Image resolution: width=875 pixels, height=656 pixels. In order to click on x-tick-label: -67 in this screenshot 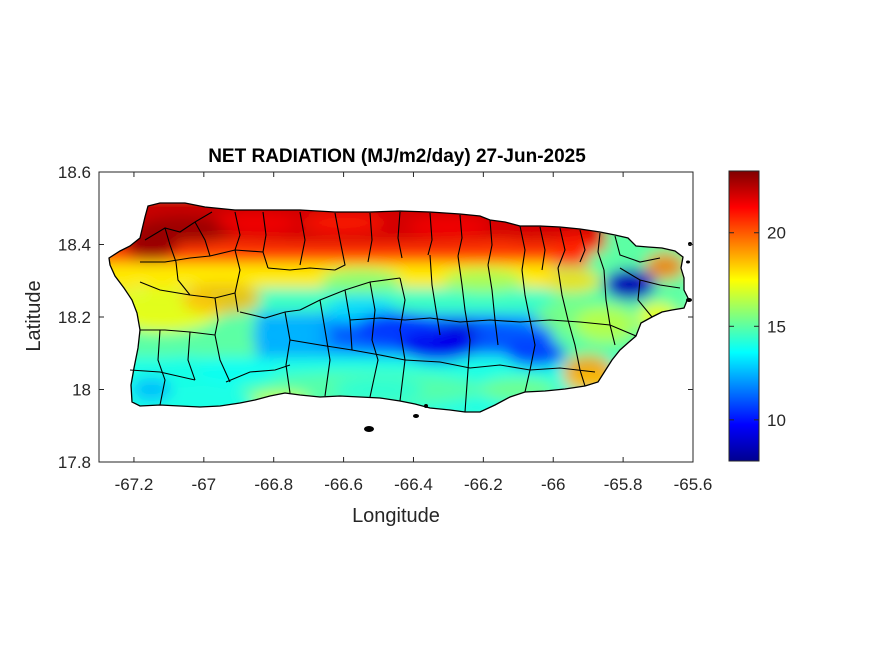, I will do `click(204, 484)`.